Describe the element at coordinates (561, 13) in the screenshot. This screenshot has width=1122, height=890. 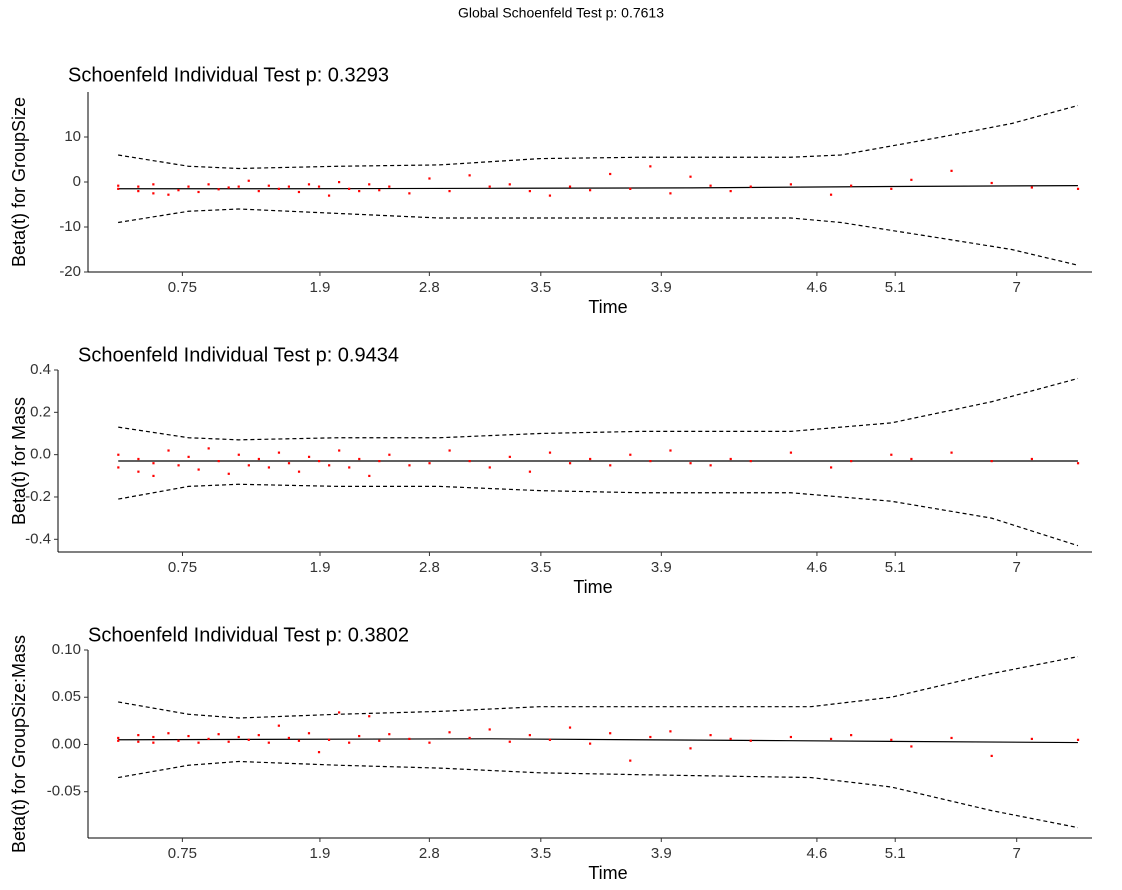
I see `figure-title: Global Schoenfeld Test p: 0.7613` at that location.